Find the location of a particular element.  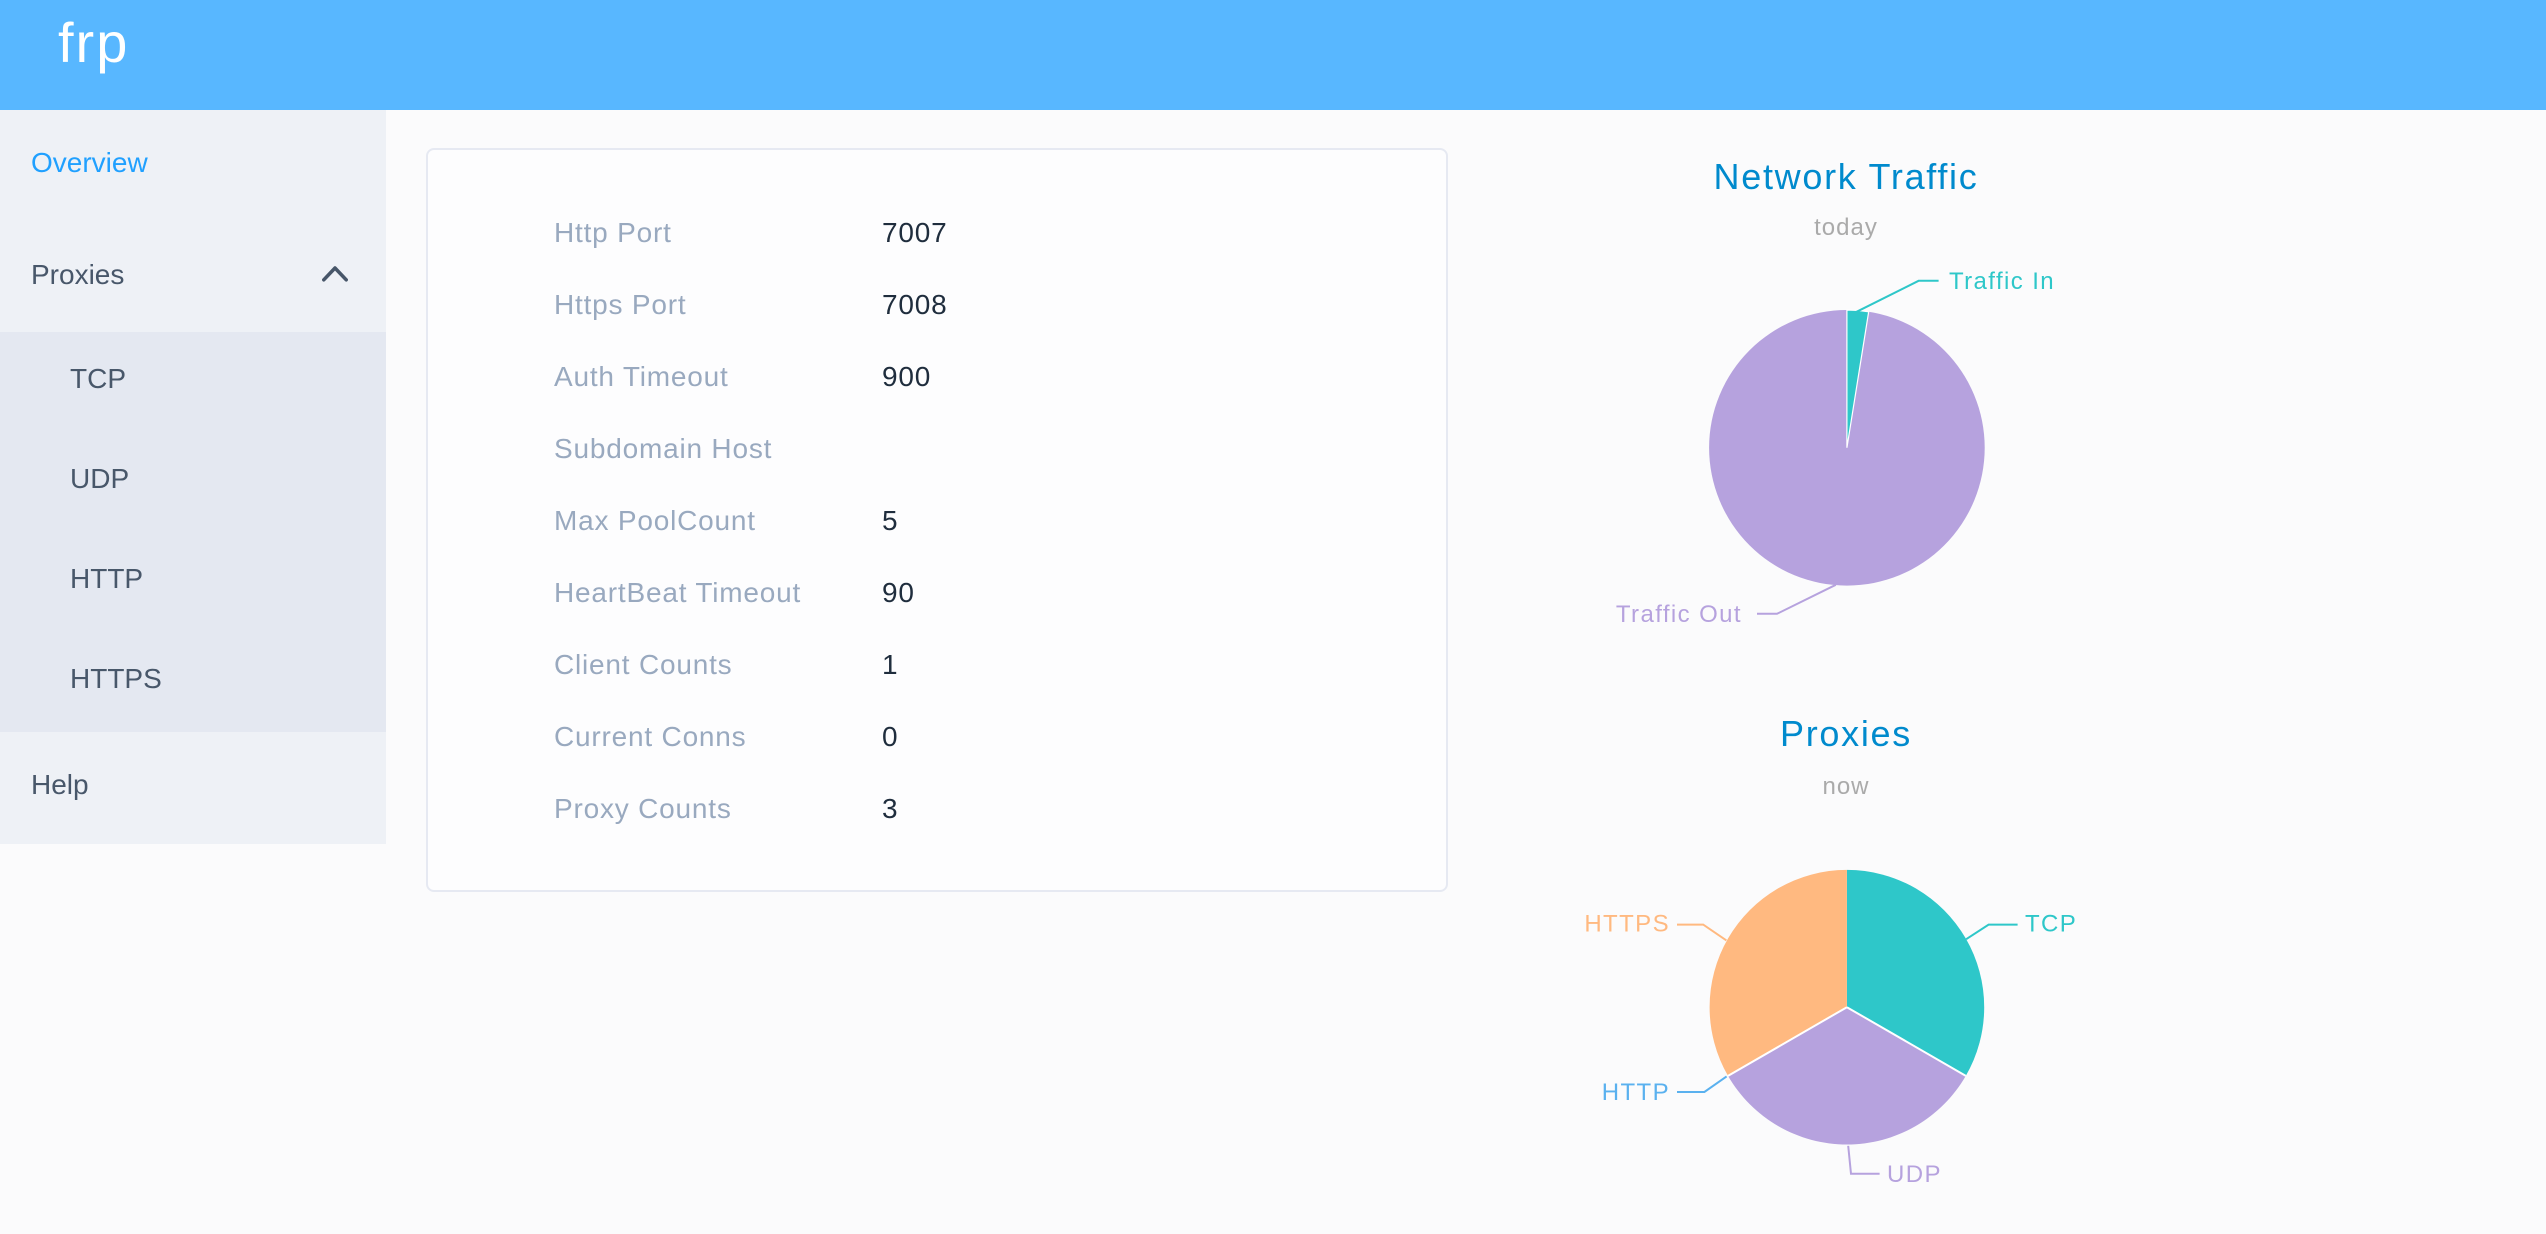

svg-text: Traffic In is located at coordinates (2002, 281).